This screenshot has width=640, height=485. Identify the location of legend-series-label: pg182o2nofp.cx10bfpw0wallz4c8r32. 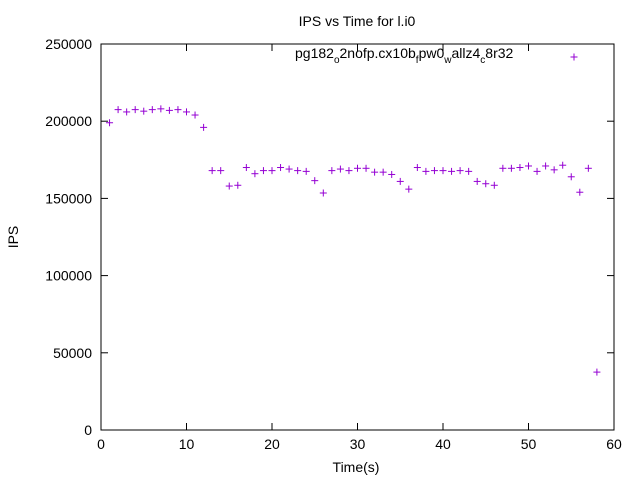
(404, 55).